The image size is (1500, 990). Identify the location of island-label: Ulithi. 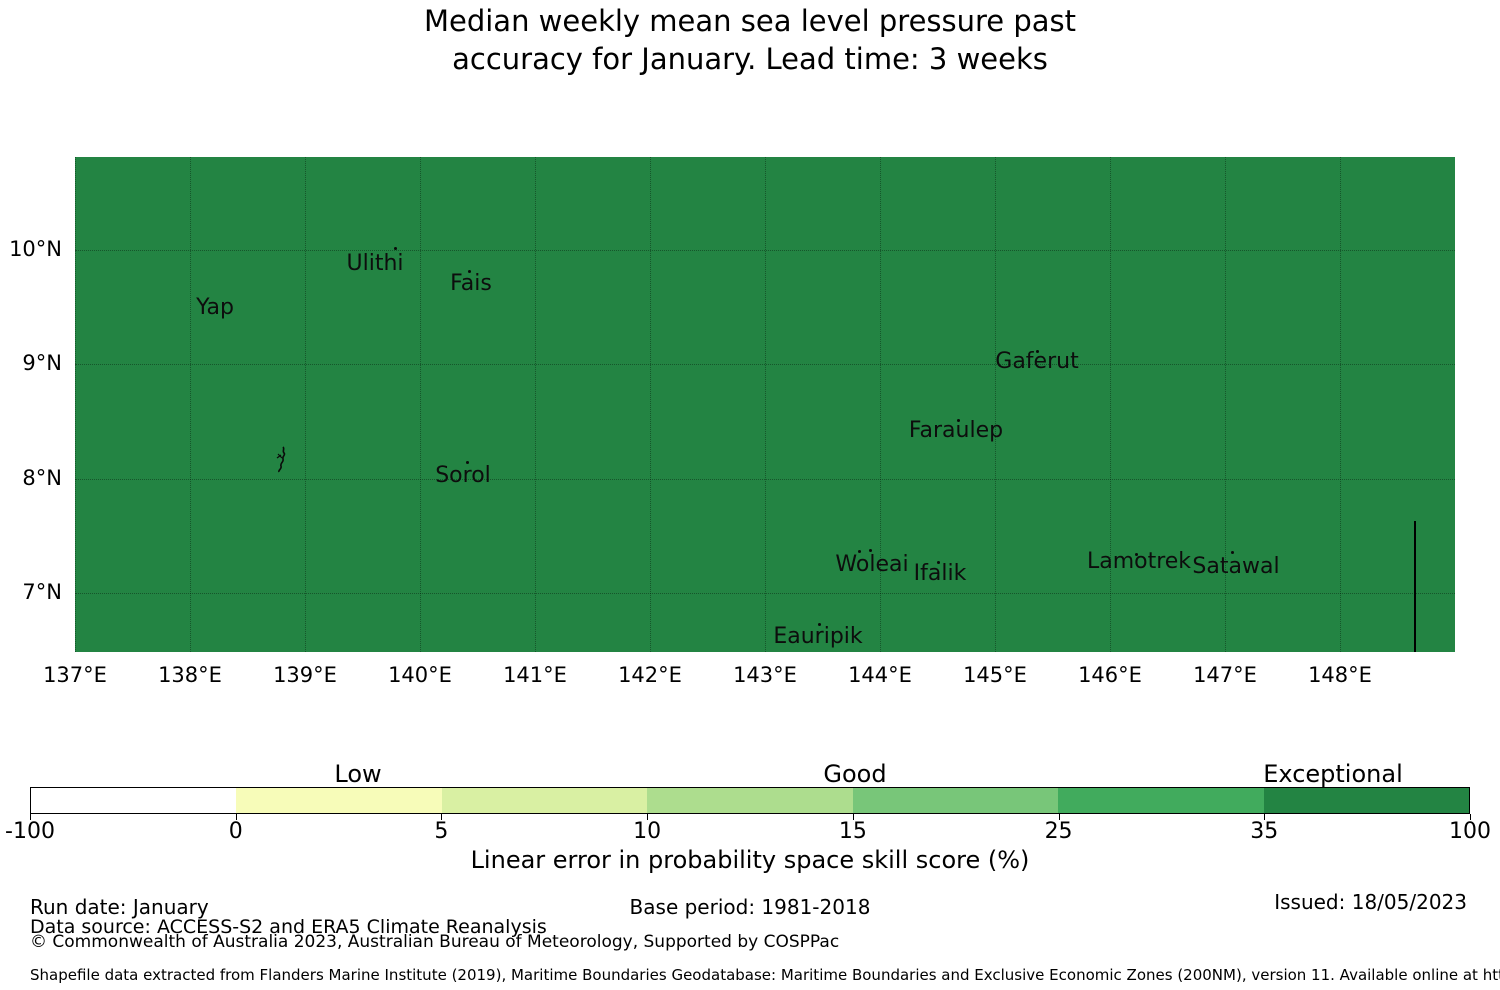
(375, 263).